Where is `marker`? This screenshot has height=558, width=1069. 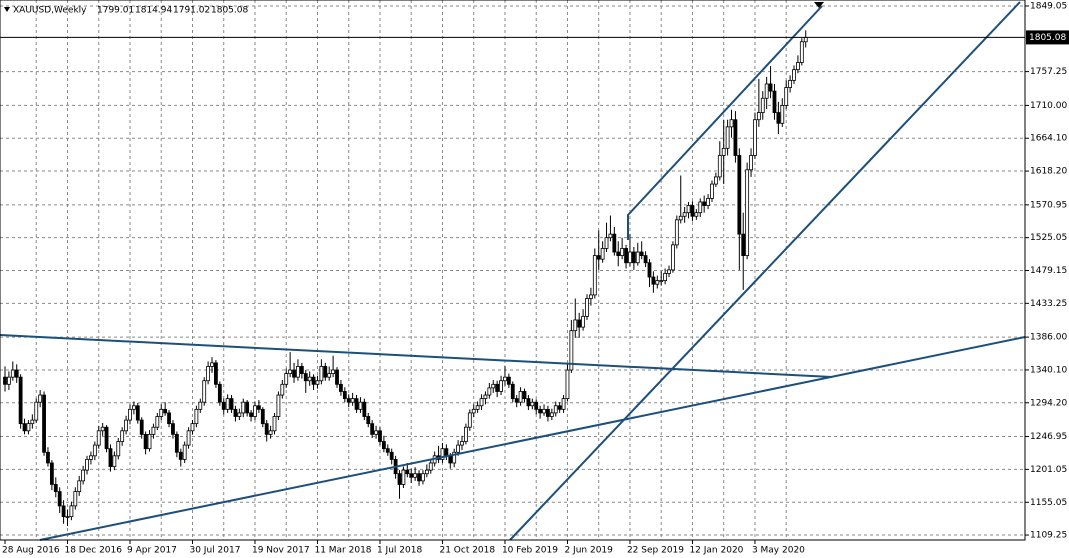
marker is located at coordinates (819, 5).